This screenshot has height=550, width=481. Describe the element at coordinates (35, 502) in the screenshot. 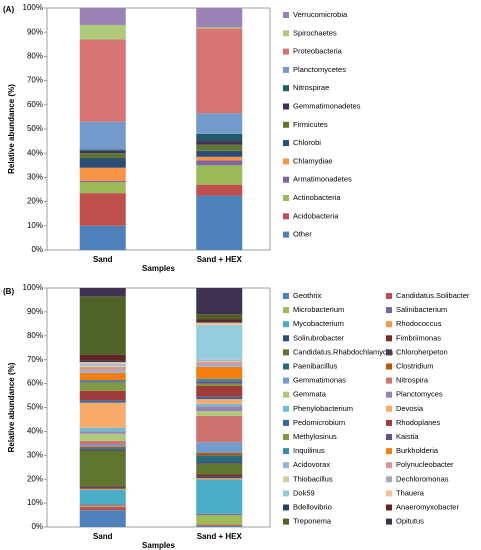

I see `y-tick-label: 10%` at that location.